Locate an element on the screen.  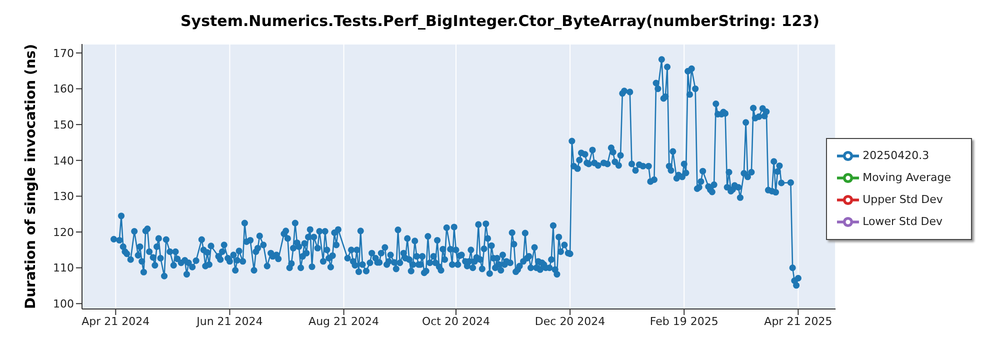
x-tick-label: Jun 21 2024 is located at coordinates (229, 321).